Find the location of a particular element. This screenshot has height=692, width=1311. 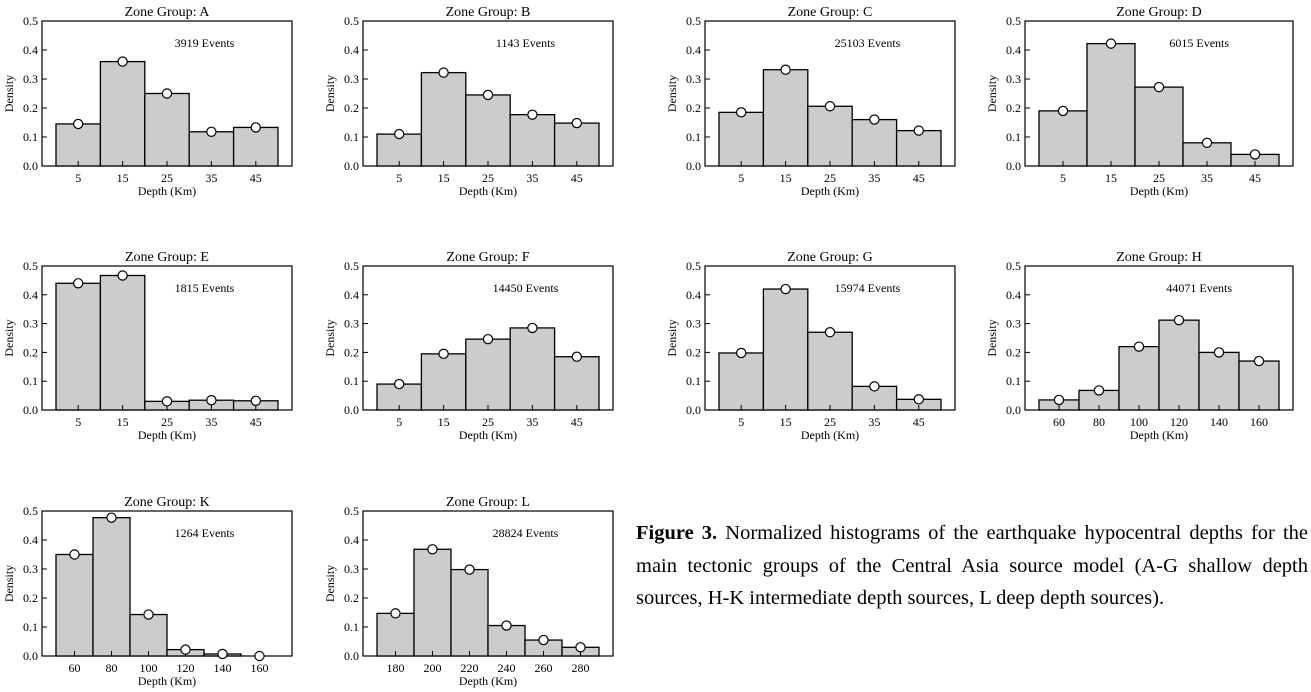

x-tick-label: 5 is located at coordinates (1063, 178).